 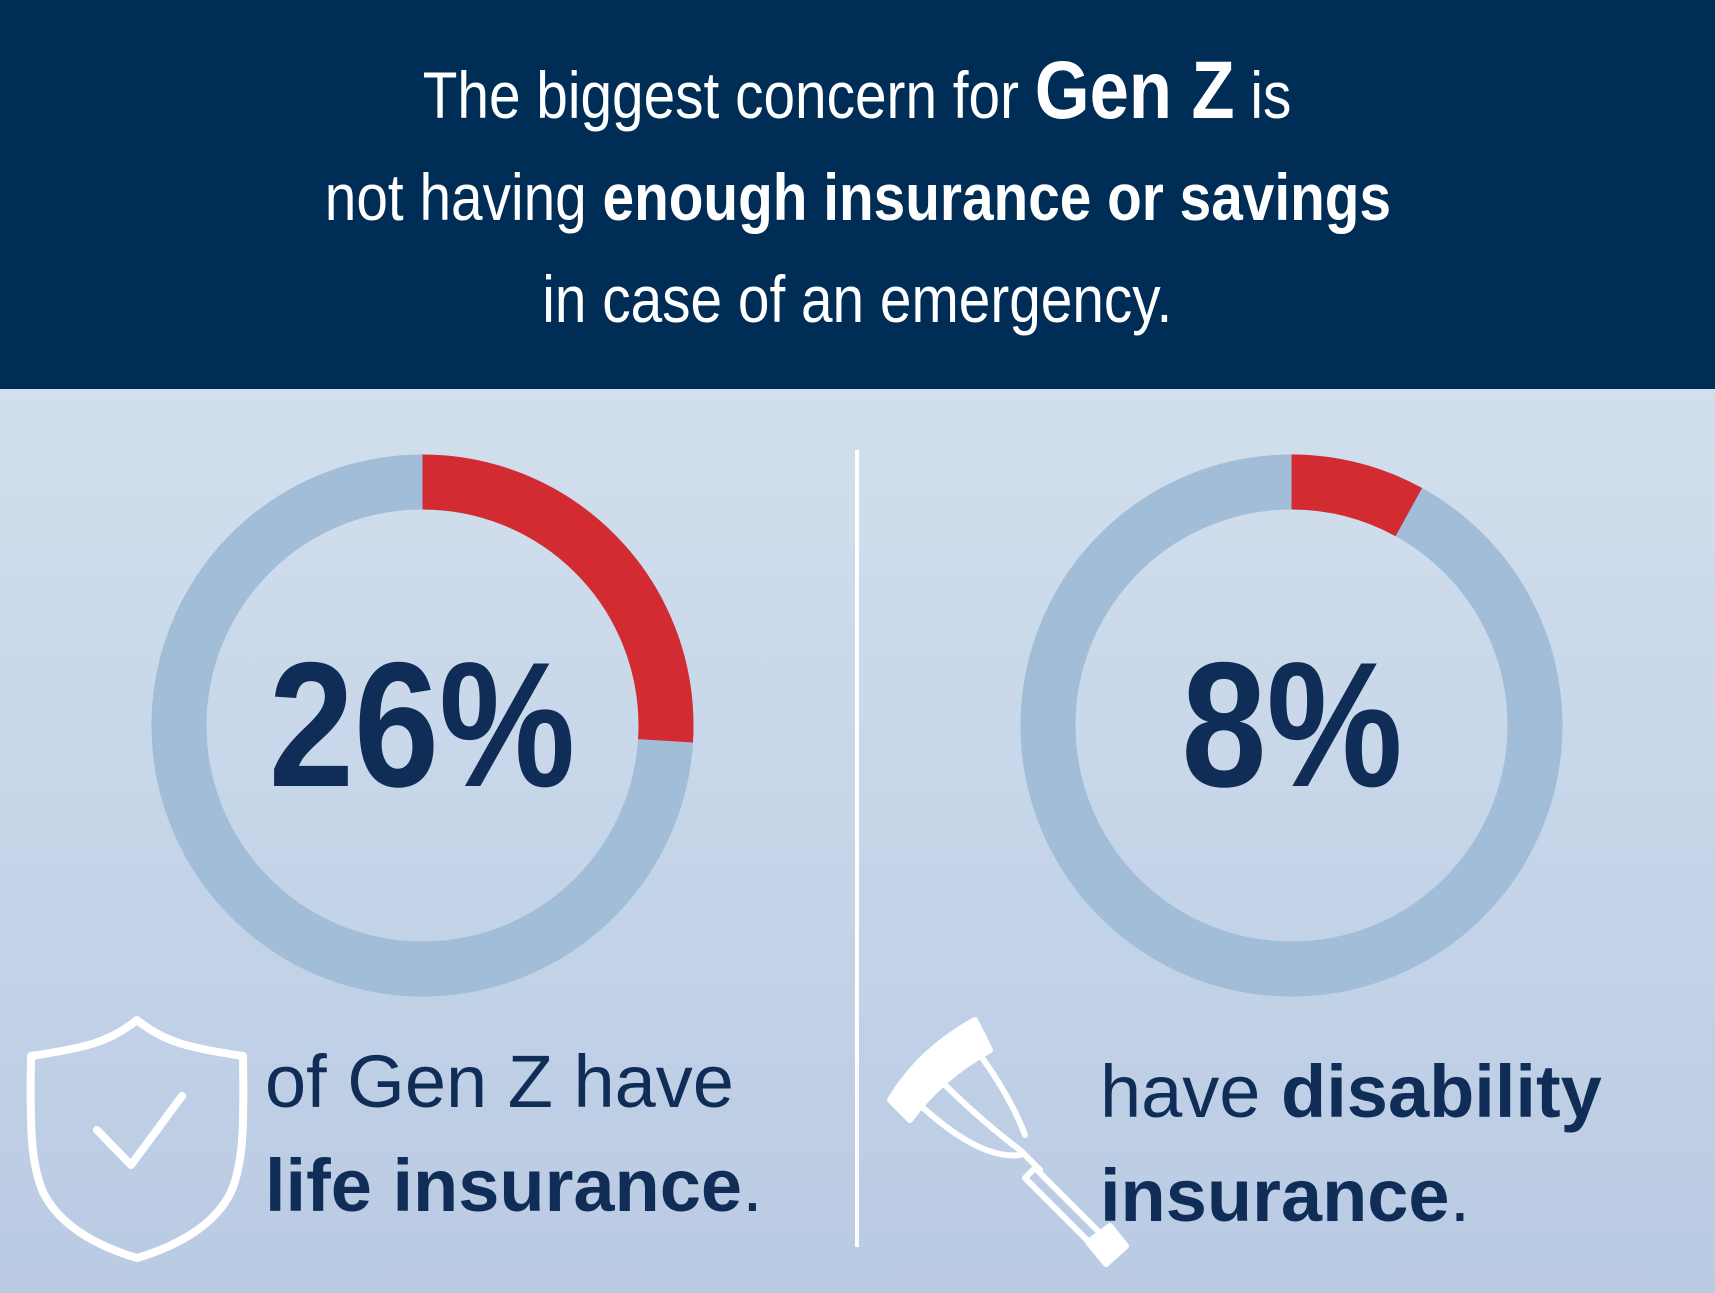 I want to click on life-insurance-donut, so click(x=422, y=725).